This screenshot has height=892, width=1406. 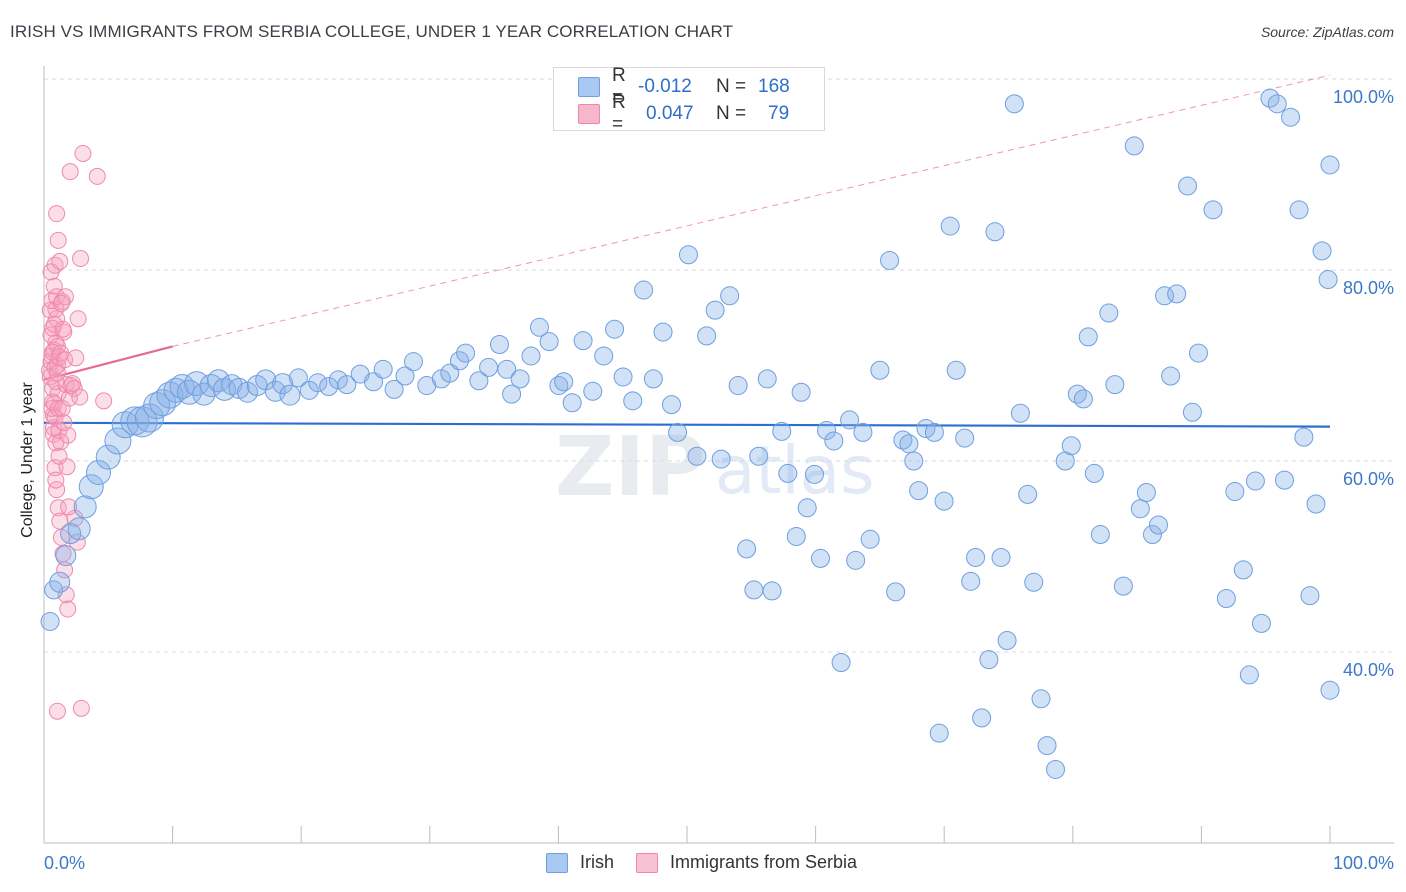 I want to click on legend-n-value: 168, so click(x=774, y=86).